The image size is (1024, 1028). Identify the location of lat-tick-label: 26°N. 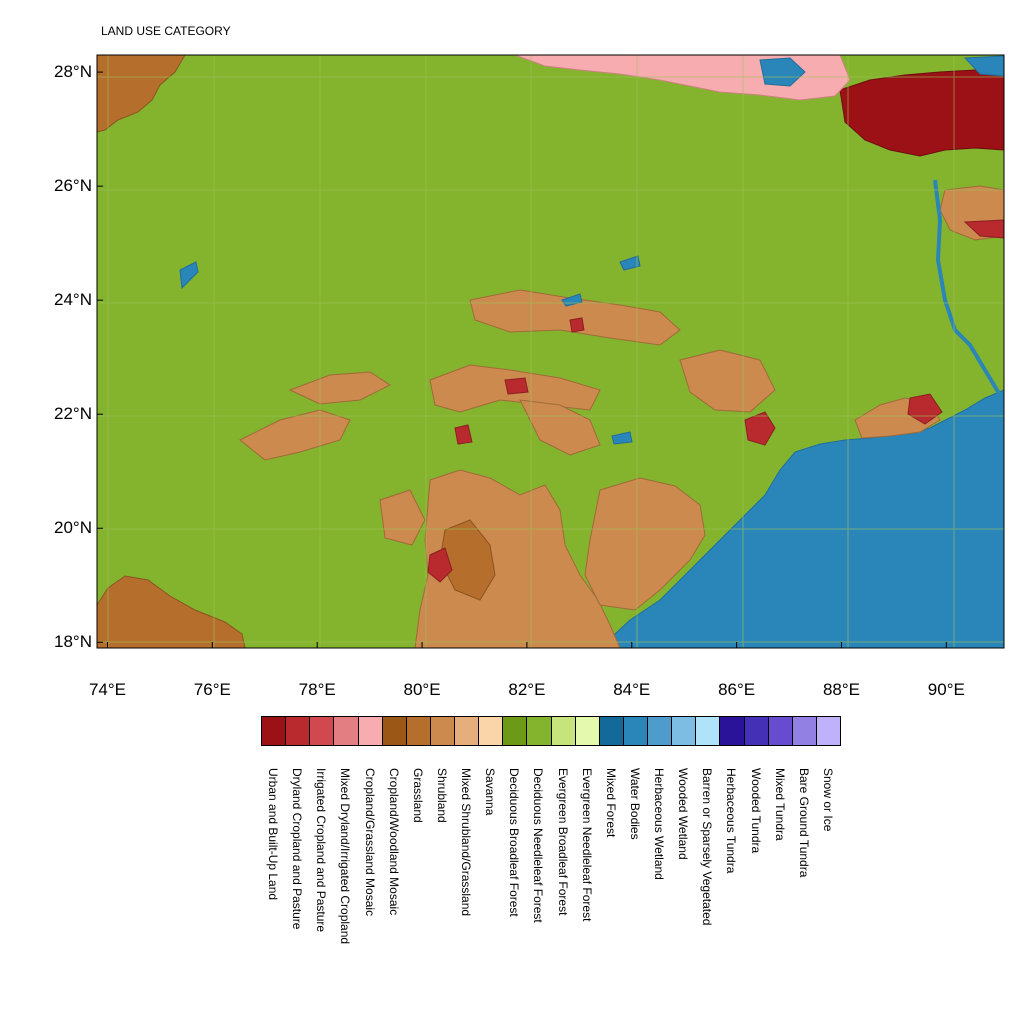
(73, 186).